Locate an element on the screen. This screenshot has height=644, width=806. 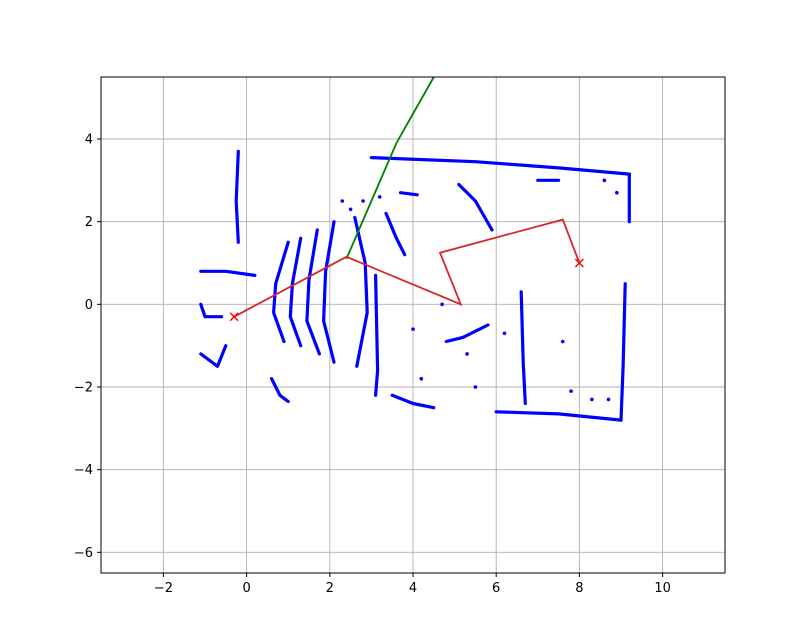
y-tick-label: 2 is located at coordinates (89, 222).